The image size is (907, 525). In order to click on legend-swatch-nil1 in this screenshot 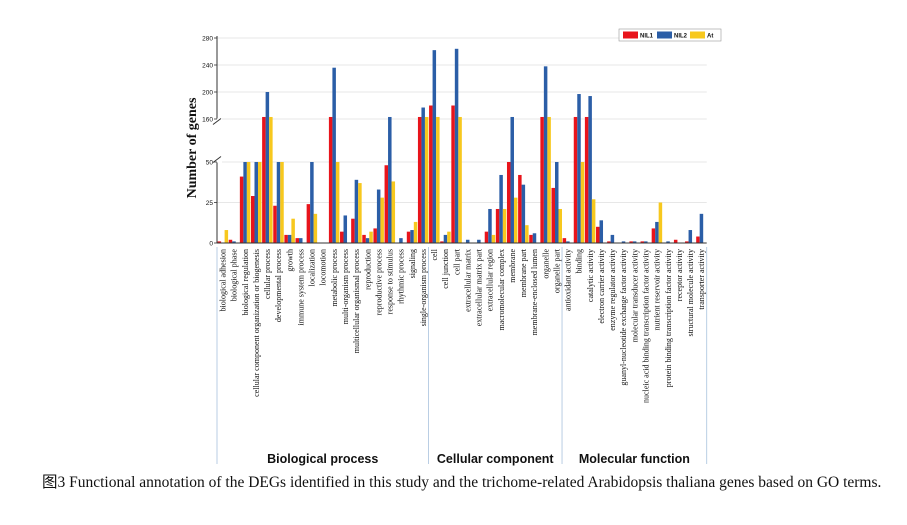, I will do `click(630, 35)`.